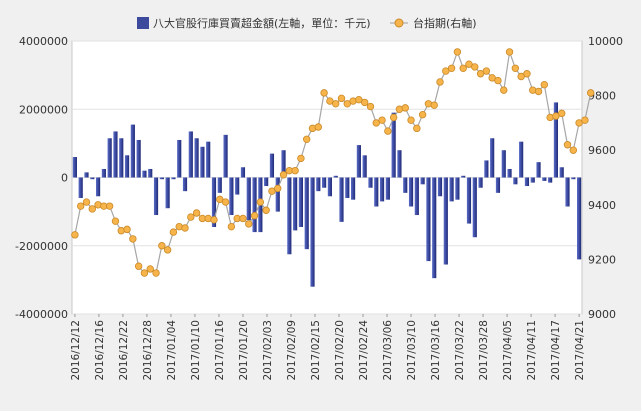 Image resolution: width=641 pixels, height=411 pixels. What do you see at coordinates (196, 350) in the screenshot?
I see `x-tick-label: 2017/01/10` at bounding box center [196, 350].